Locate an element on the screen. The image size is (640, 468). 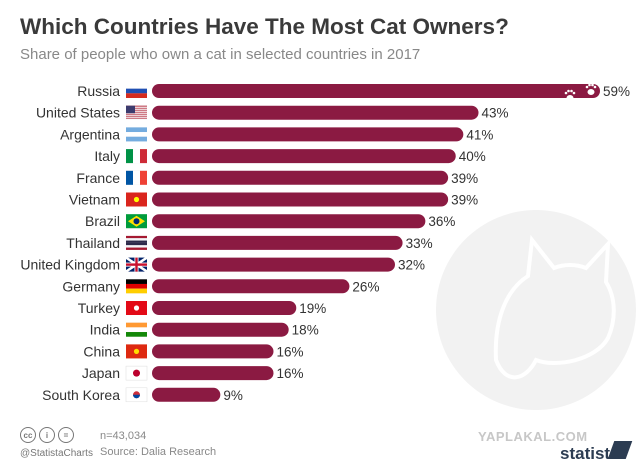
flag-icon-thailand is located at coordinates (136, 242).